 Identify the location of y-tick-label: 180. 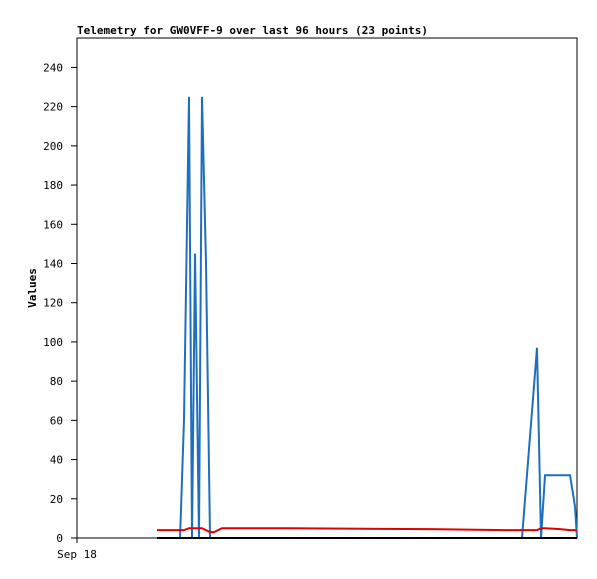
(53, 185).